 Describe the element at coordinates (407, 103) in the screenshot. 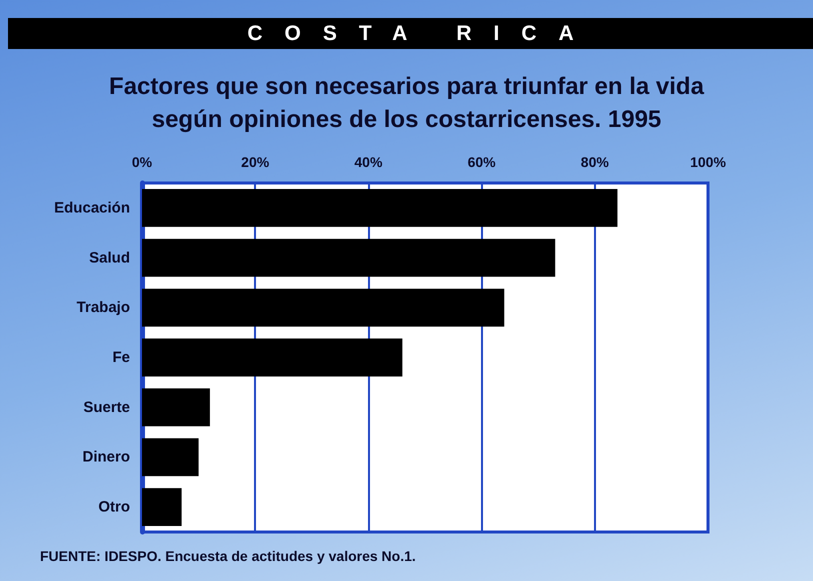

I see `chart-subtitle: Factores que son necesarios para triunfar en la vida según opiniones de los costarricenses. 1995` at that location.